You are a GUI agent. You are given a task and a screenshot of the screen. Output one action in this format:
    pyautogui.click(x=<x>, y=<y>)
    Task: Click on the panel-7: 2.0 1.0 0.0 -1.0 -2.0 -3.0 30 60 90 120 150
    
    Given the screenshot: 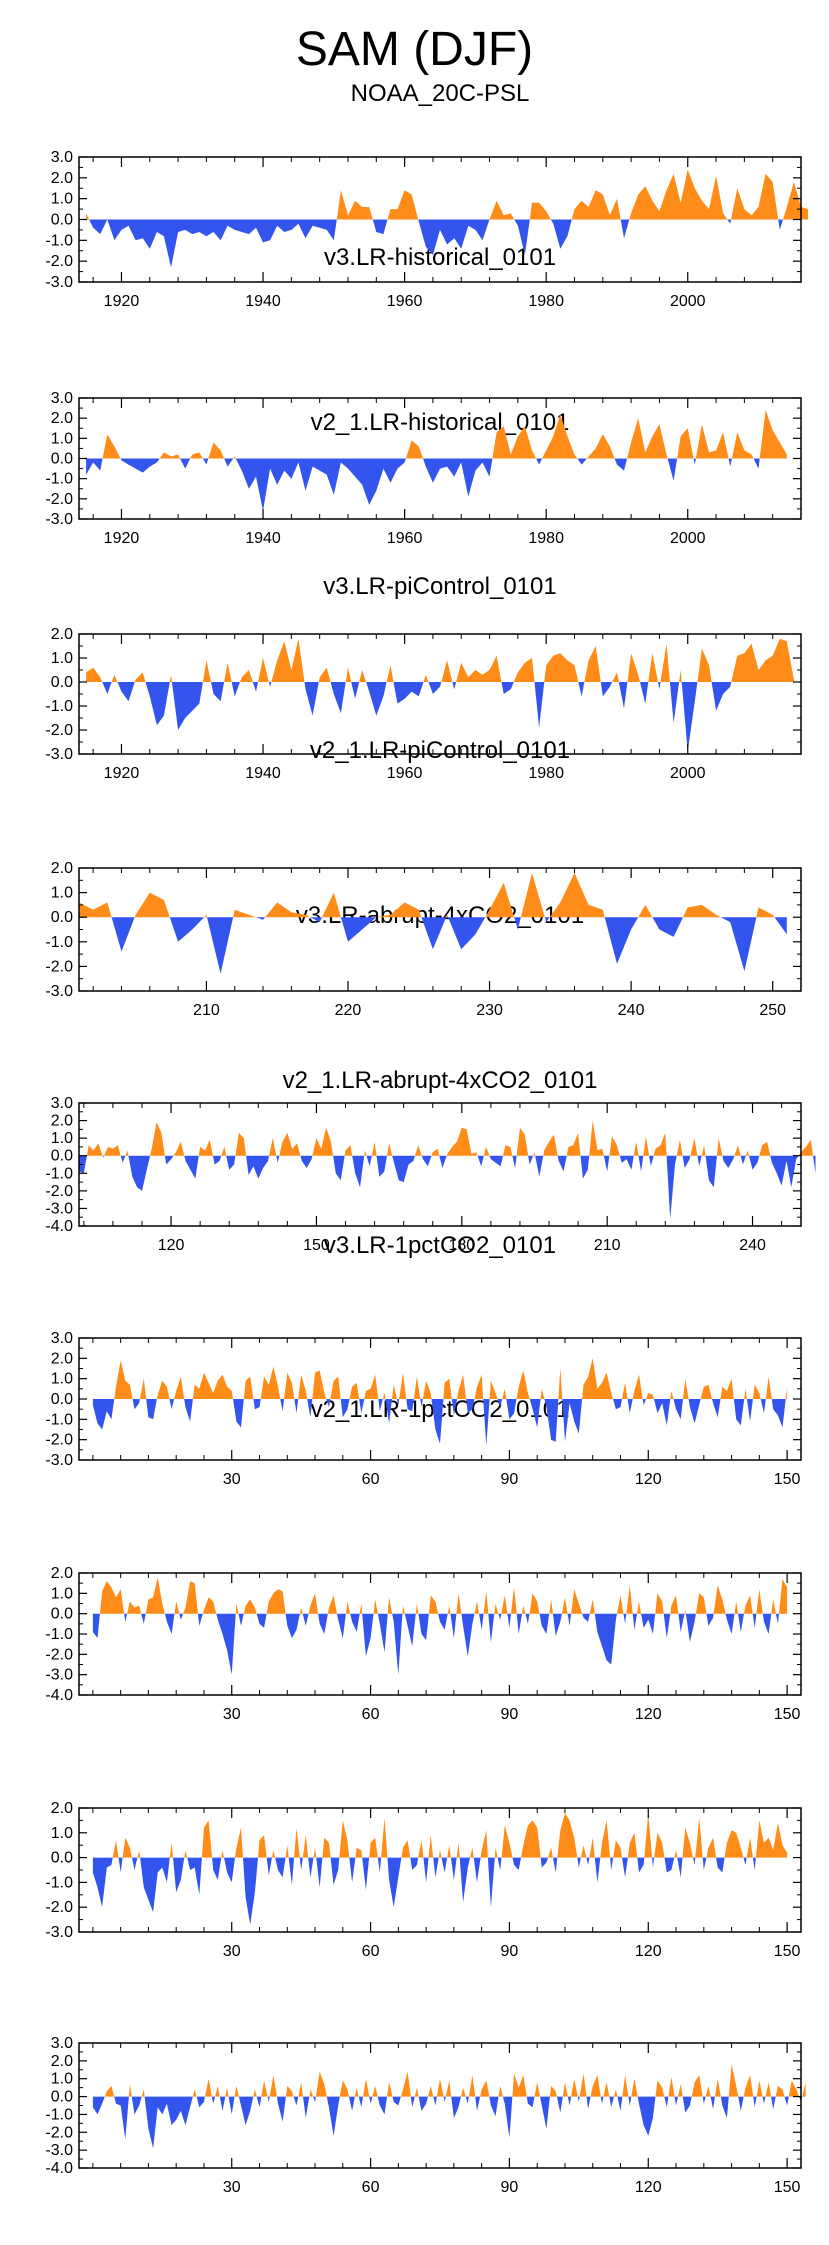 What is the action you would take?
    pyautogui.click(x=423, y=1880)
    